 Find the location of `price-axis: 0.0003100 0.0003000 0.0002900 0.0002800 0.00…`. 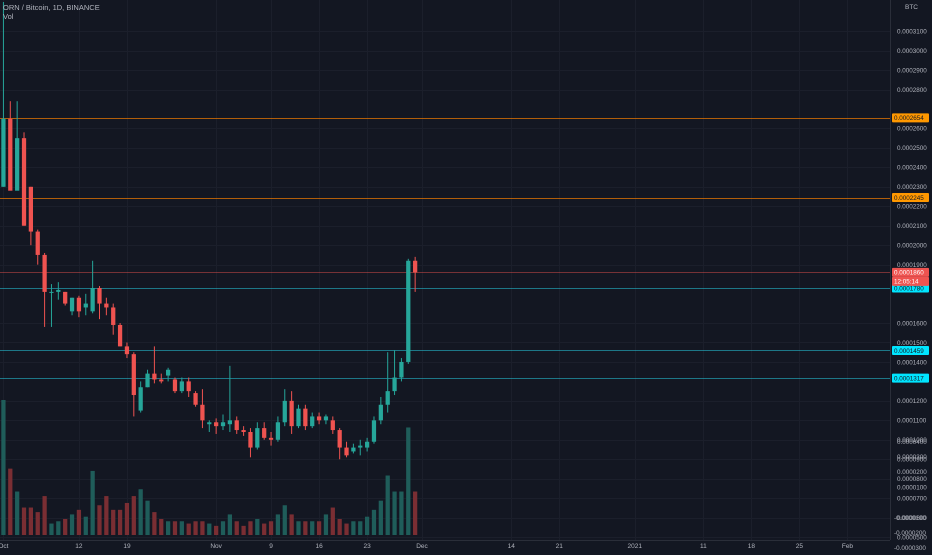

price-axis: 0.0003100 0.0003000 0.0002900 0.0002800 0.00… is located at coordinates (912, 284).